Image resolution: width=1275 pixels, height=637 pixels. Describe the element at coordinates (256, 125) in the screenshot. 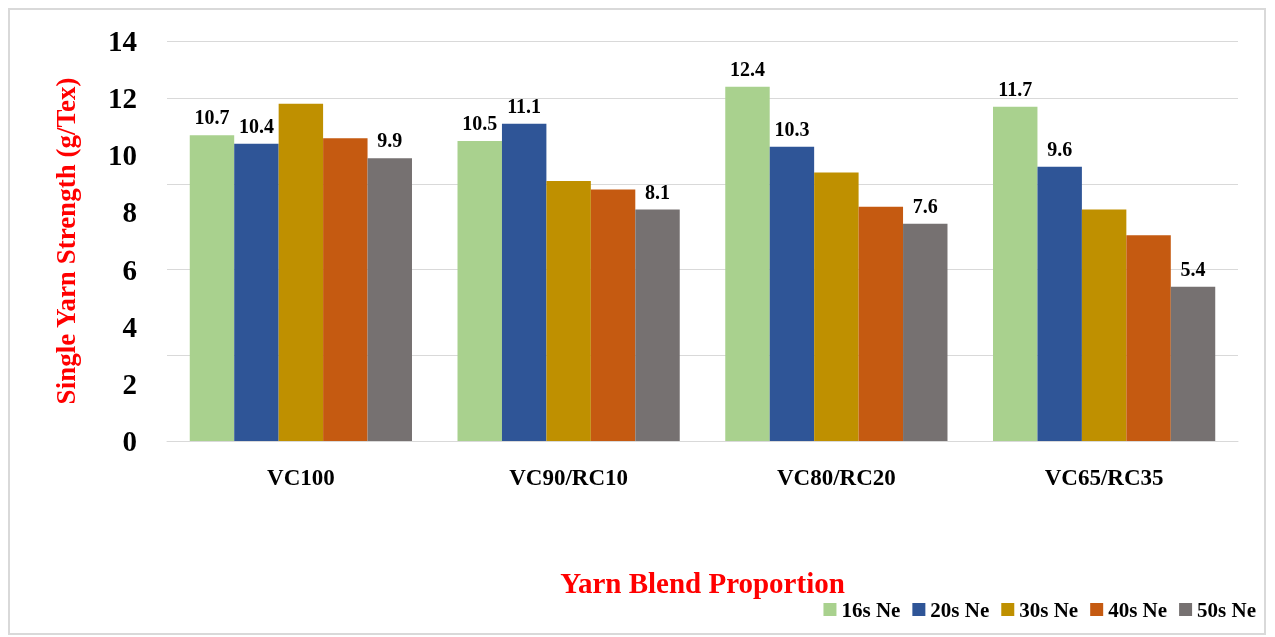

I see `data-label: 10.4` at that location.